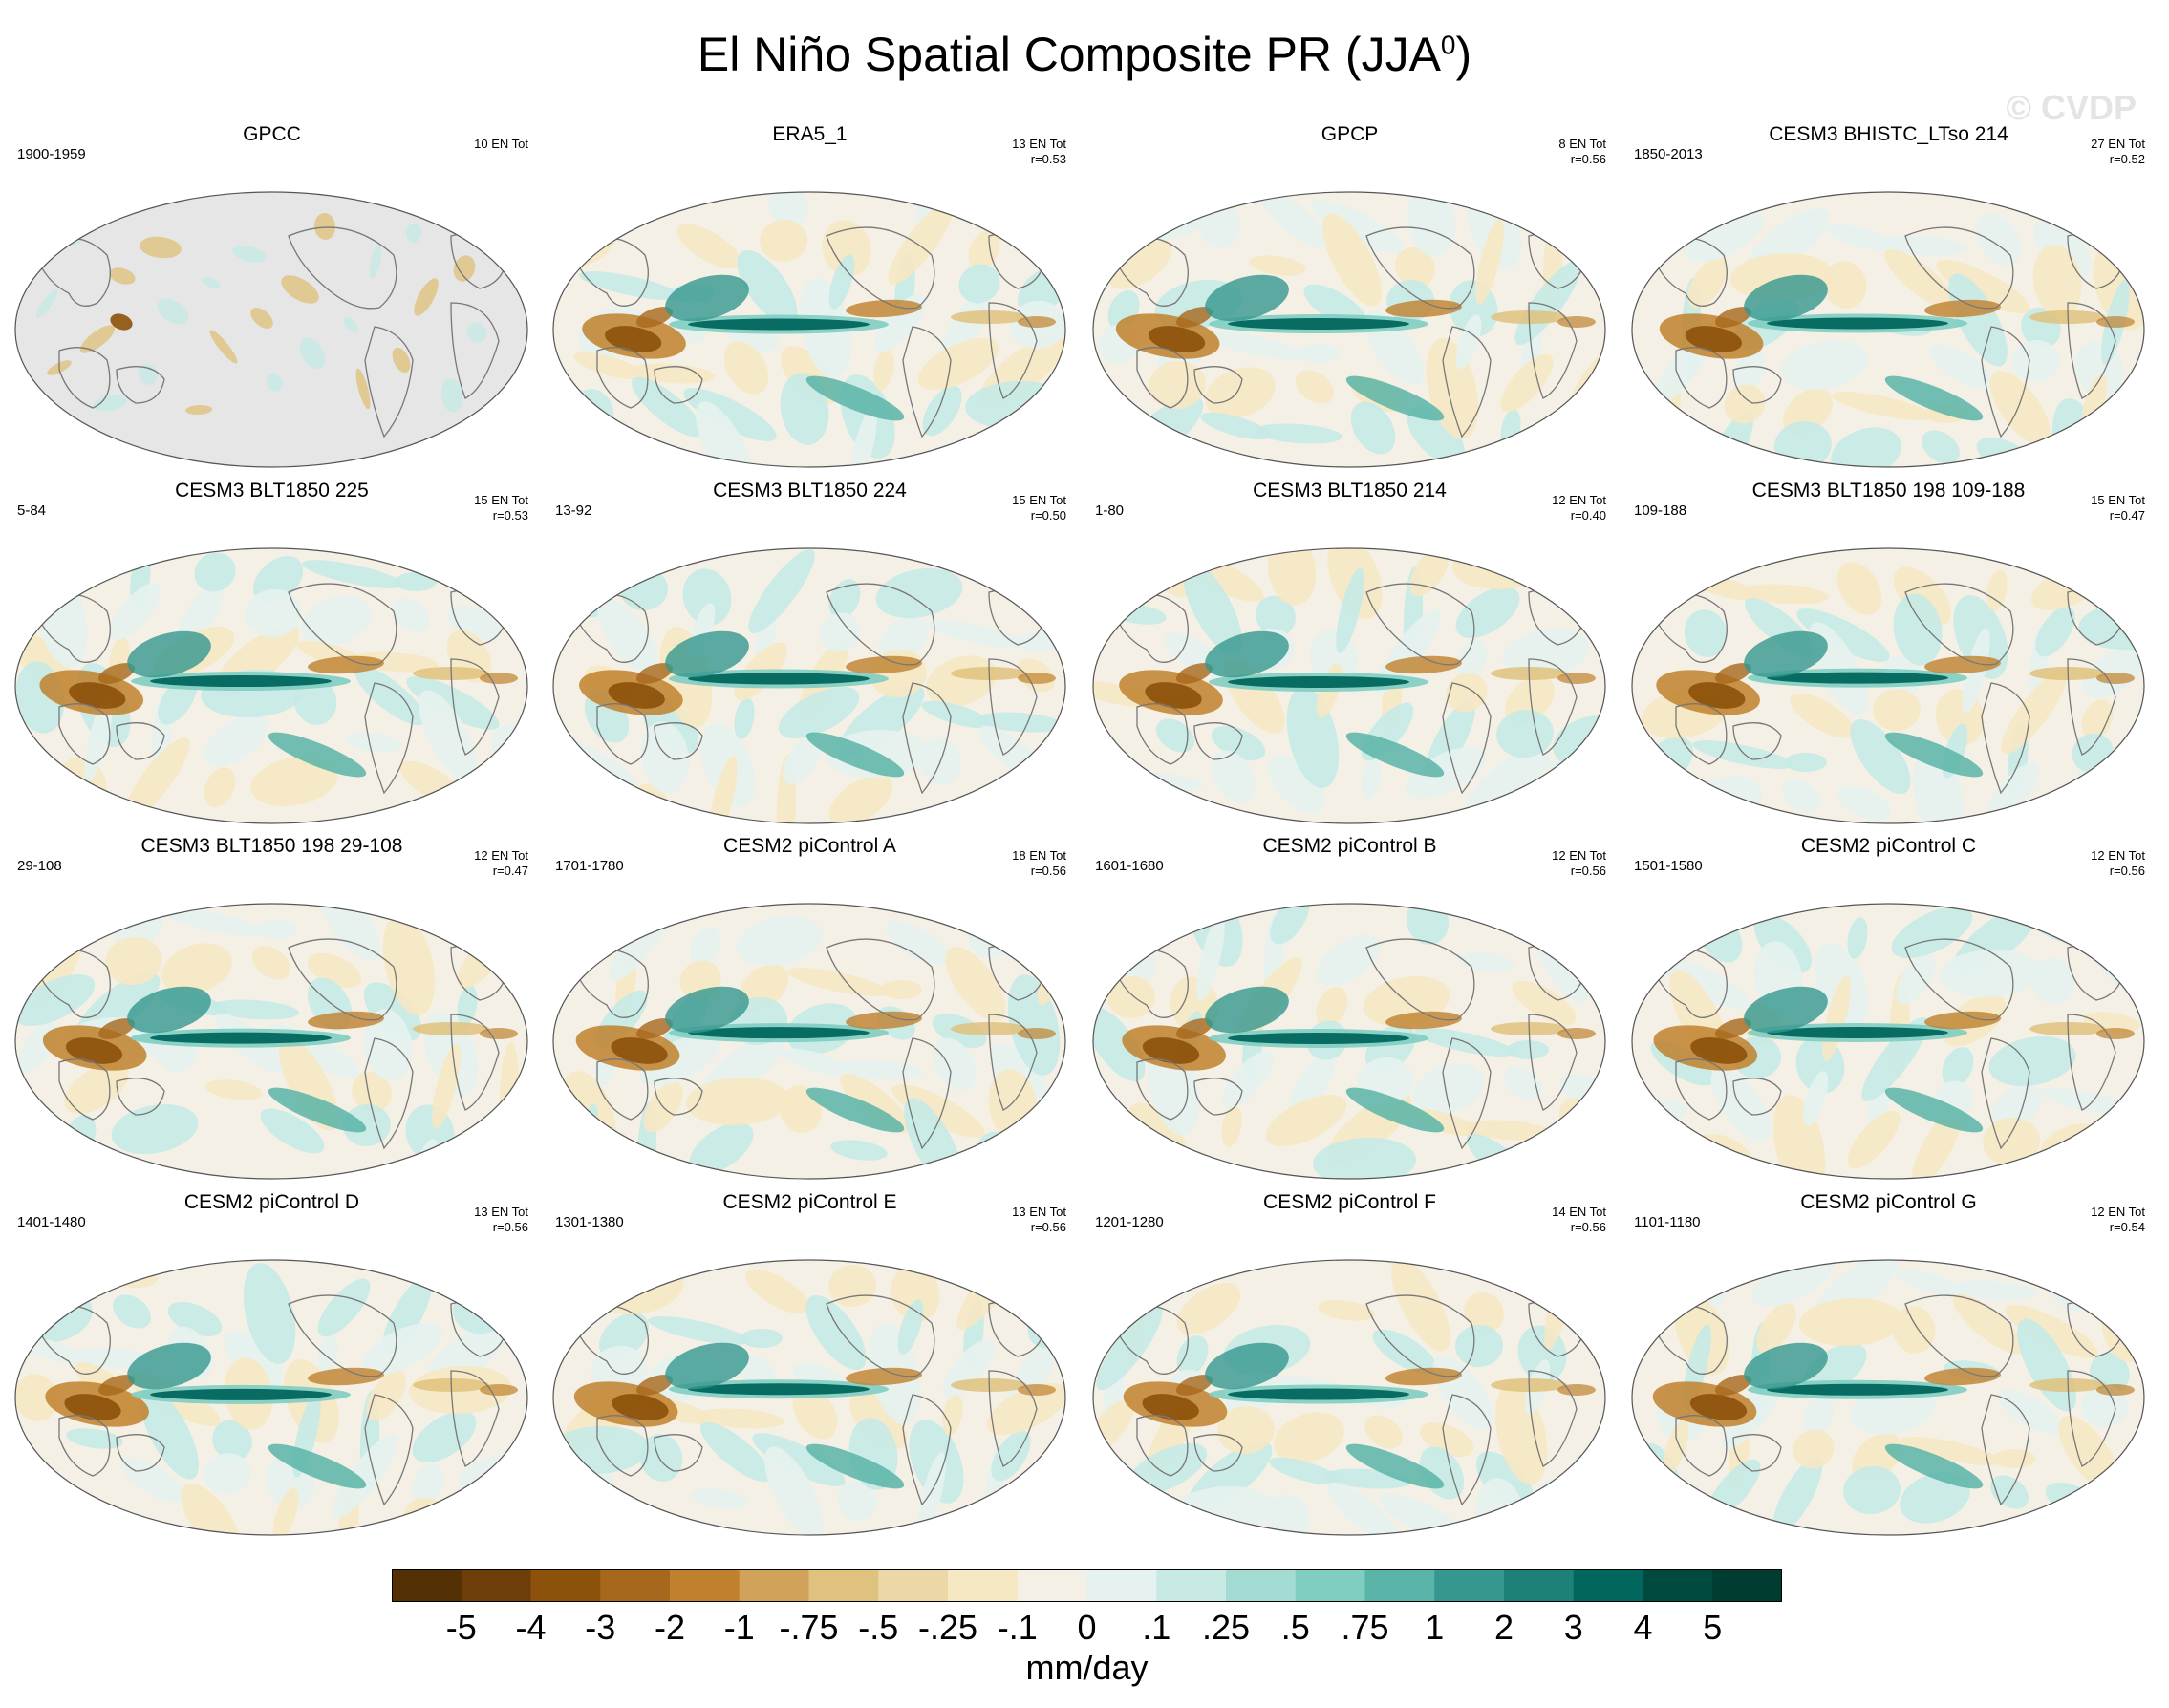 The height and width of the screenshot is (1708, 2169). What do you see at coordinates (501, 1220) in the screenshot?
I see `panel-stats: 13 EN Tot r=0.56` at bounding box center [501, 1220].